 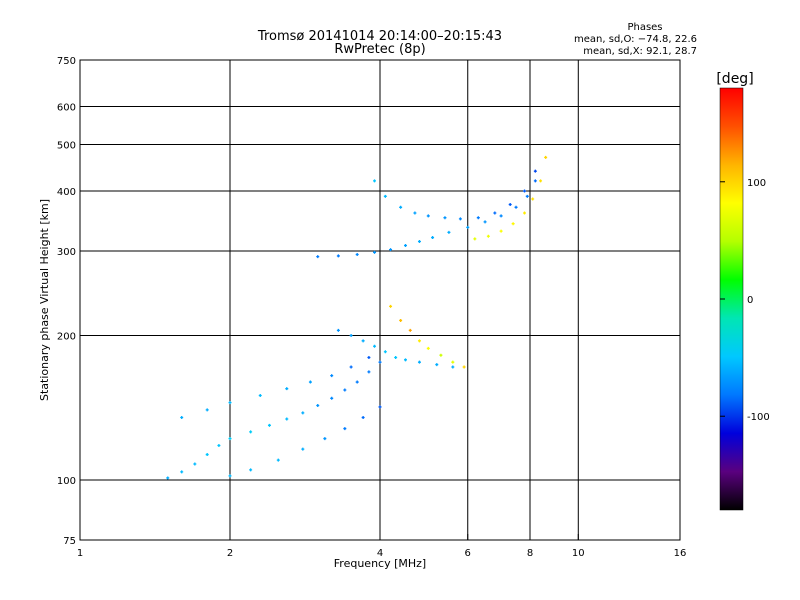 I want to click on x-axis-label: Frequency [MHz], so click(x=380, y=563).